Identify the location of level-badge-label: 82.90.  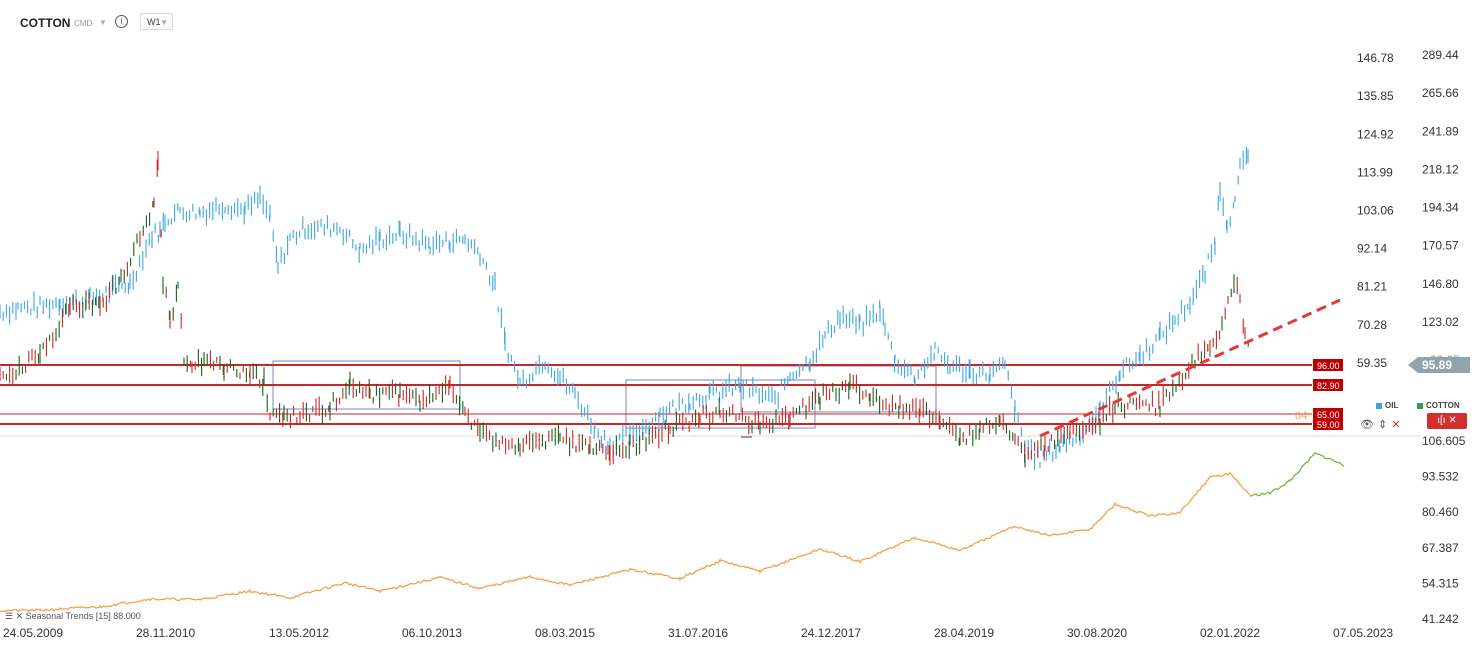
(1328, 386).